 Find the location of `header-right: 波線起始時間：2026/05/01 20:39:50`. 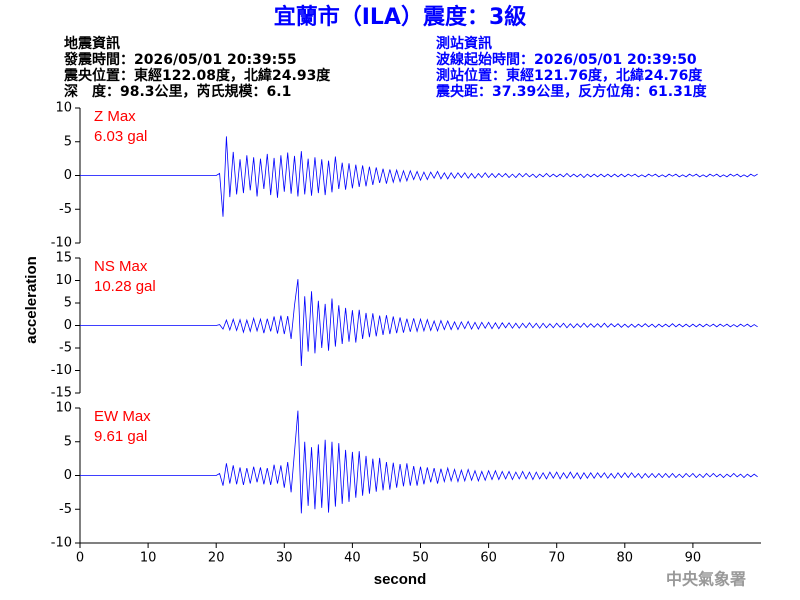

header-right: 波線起始時間：2026/05/01 20:39:50 is located at coordinates (566, 59).